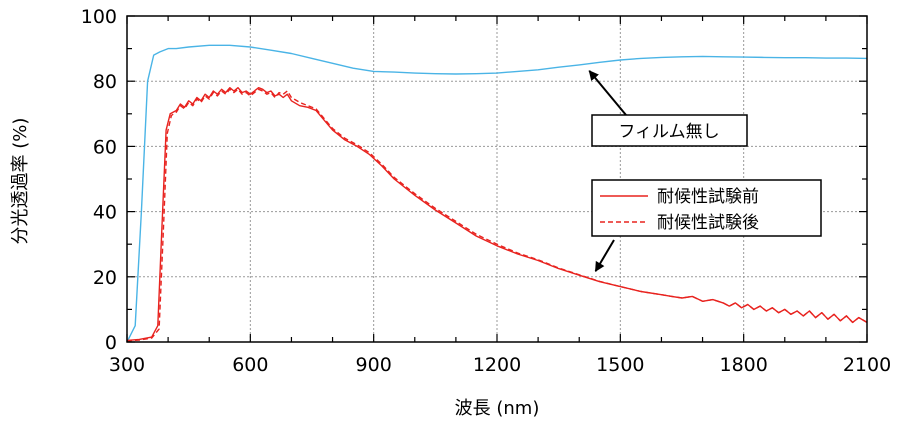 The image size is (899, 426). I want to click on x-axis-title: 波長 (nm), so click(497, 408).